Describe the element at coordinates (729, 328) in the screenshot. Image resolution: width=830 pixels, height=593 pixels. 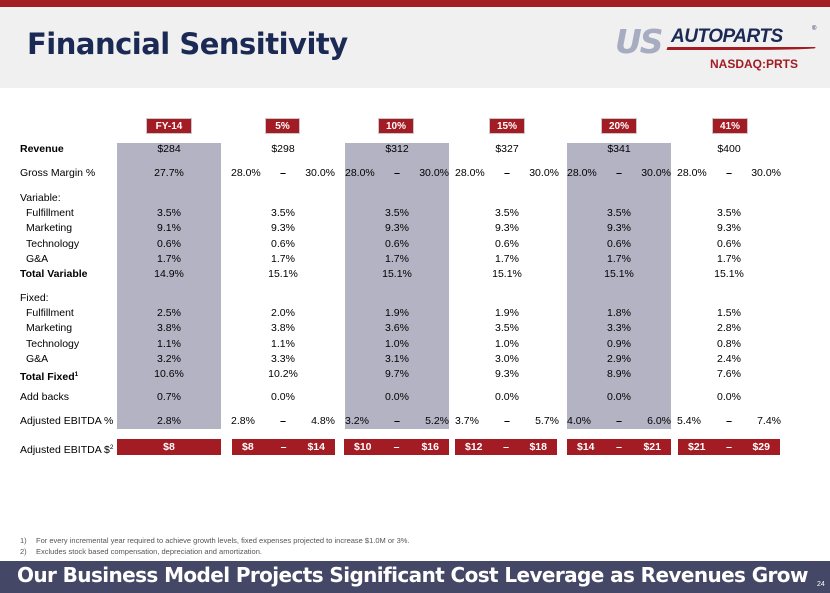
I see `fixed-marketing-cell: 2.8%` at that location.